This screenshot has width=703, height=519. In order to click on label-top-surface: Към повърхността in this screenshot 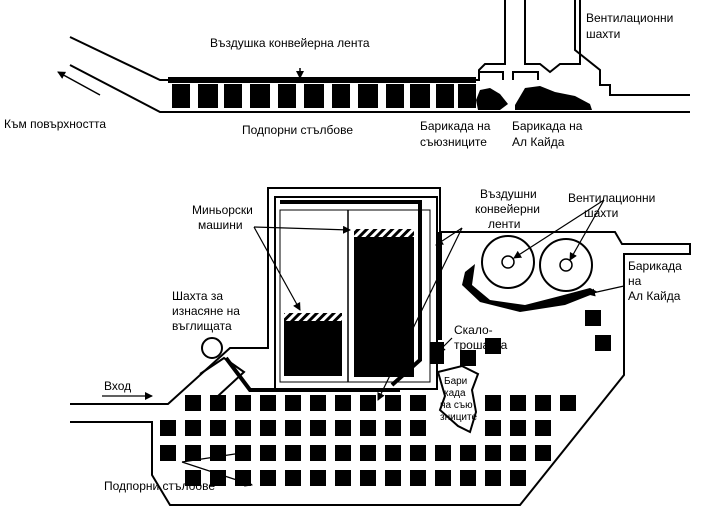, I will do `click(55, 124)`.